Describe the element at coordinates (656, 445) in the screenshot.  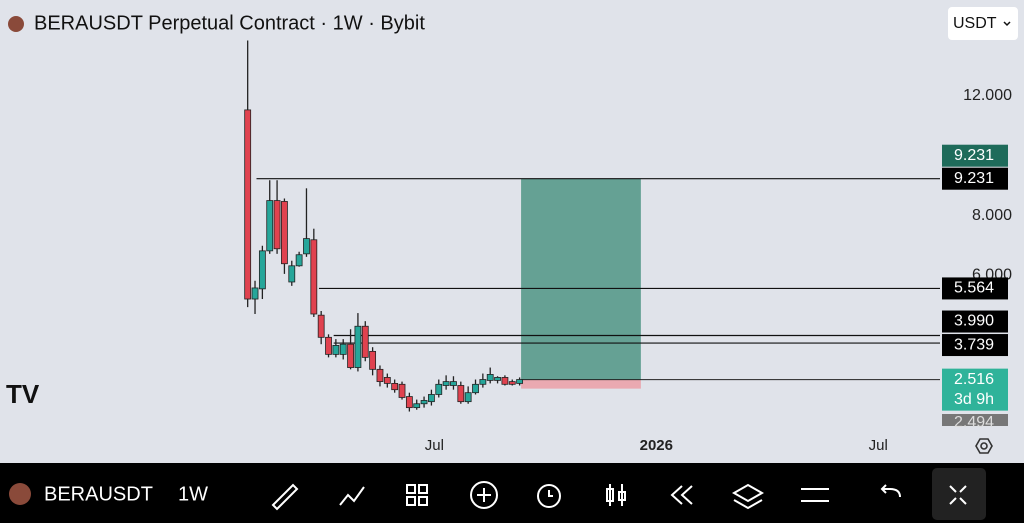
I see `x-tick-label: 2026` at that location.